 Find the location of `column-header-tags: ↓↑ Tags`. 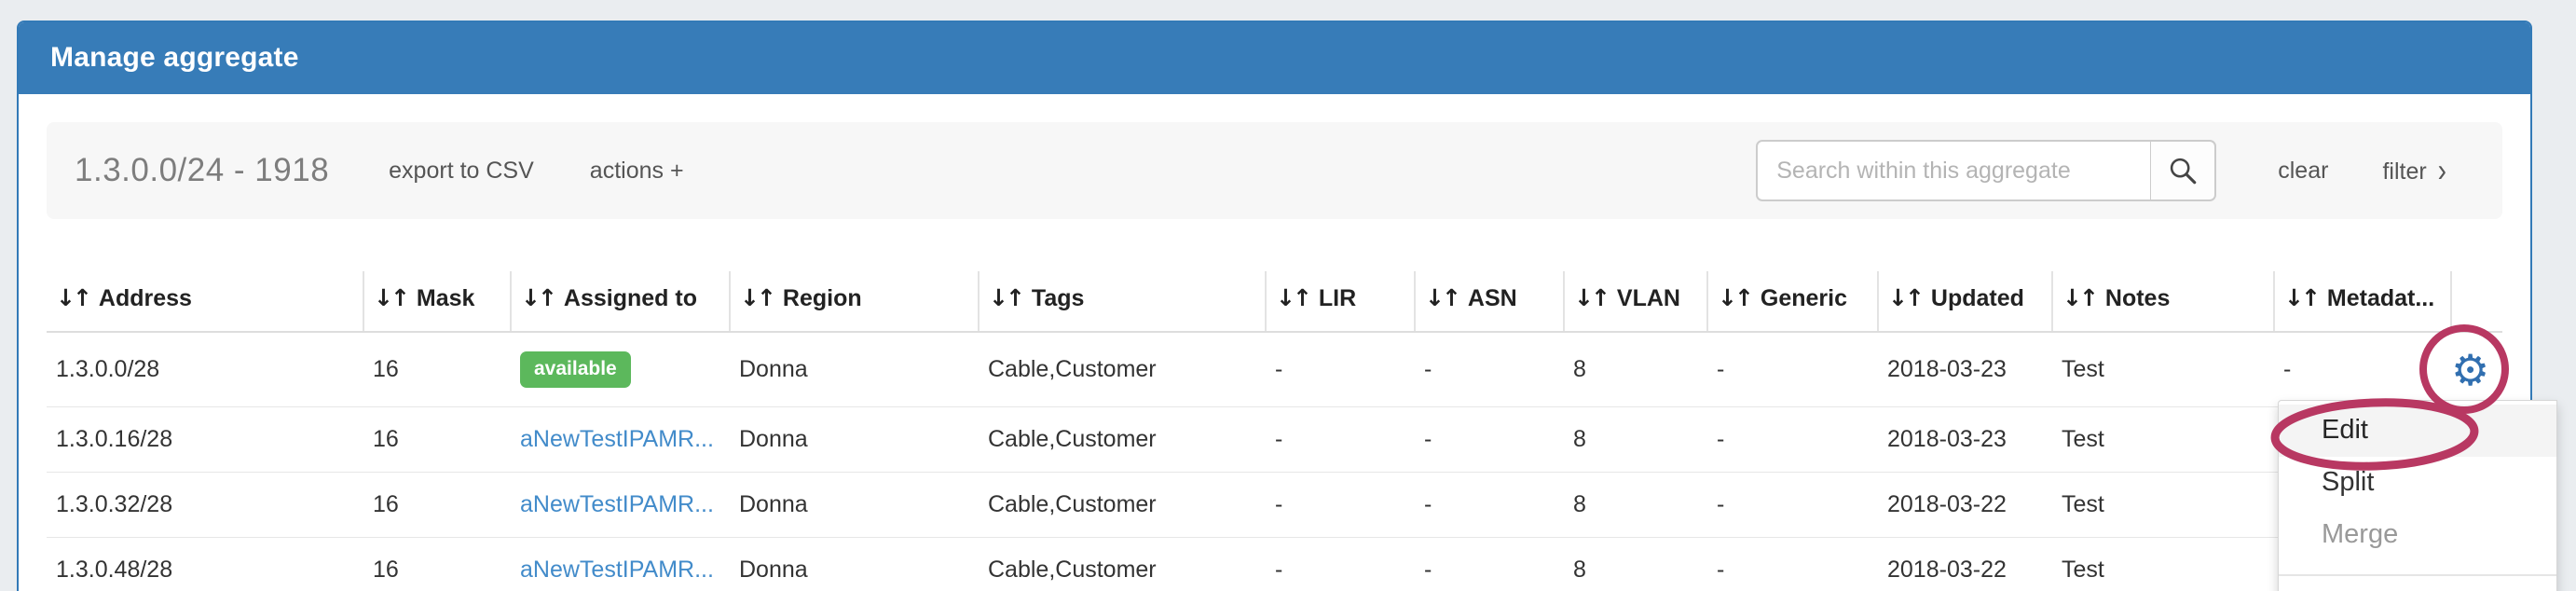

column-header-tags: ↓↑ Tags is located at coordinates (1122, 302).